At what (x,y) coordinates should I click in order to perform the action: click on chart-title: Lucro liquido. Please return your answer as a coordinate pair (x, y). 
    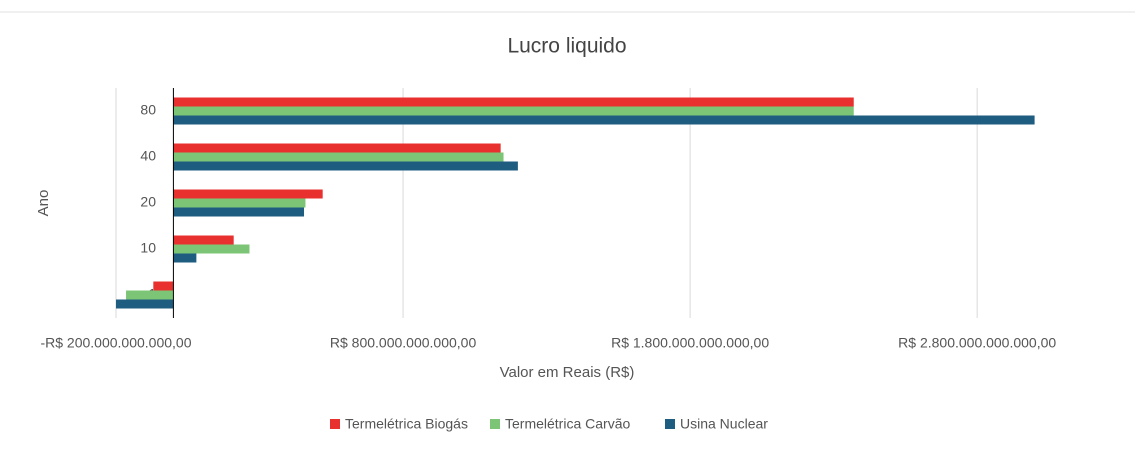
    Looking at the image, I should click on (566, 46).